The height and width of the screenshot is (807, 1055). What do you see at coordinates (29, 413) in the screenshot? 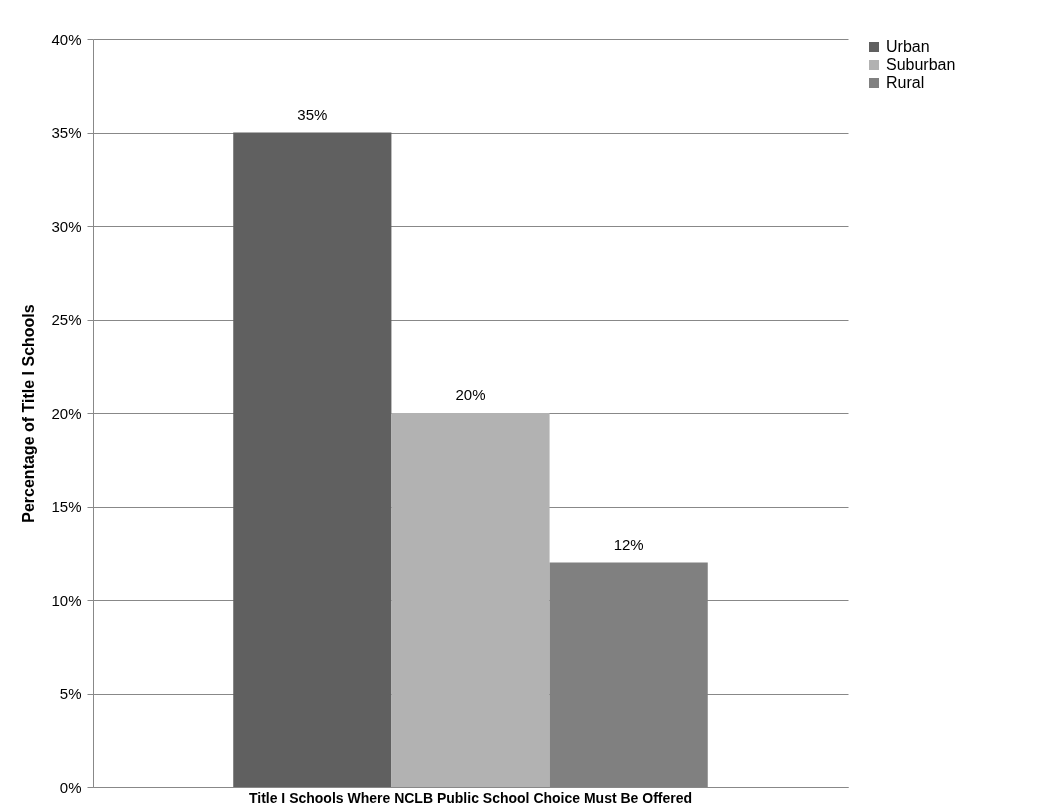
I see `y-axis-title: Percentage of Title I Schools` at bounding box center [29, 413].